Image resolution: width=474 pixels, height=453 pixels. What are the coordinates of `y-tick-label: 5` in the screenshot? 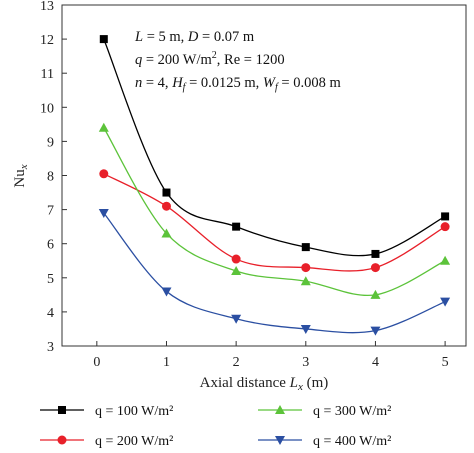 It's located at (50, 279).